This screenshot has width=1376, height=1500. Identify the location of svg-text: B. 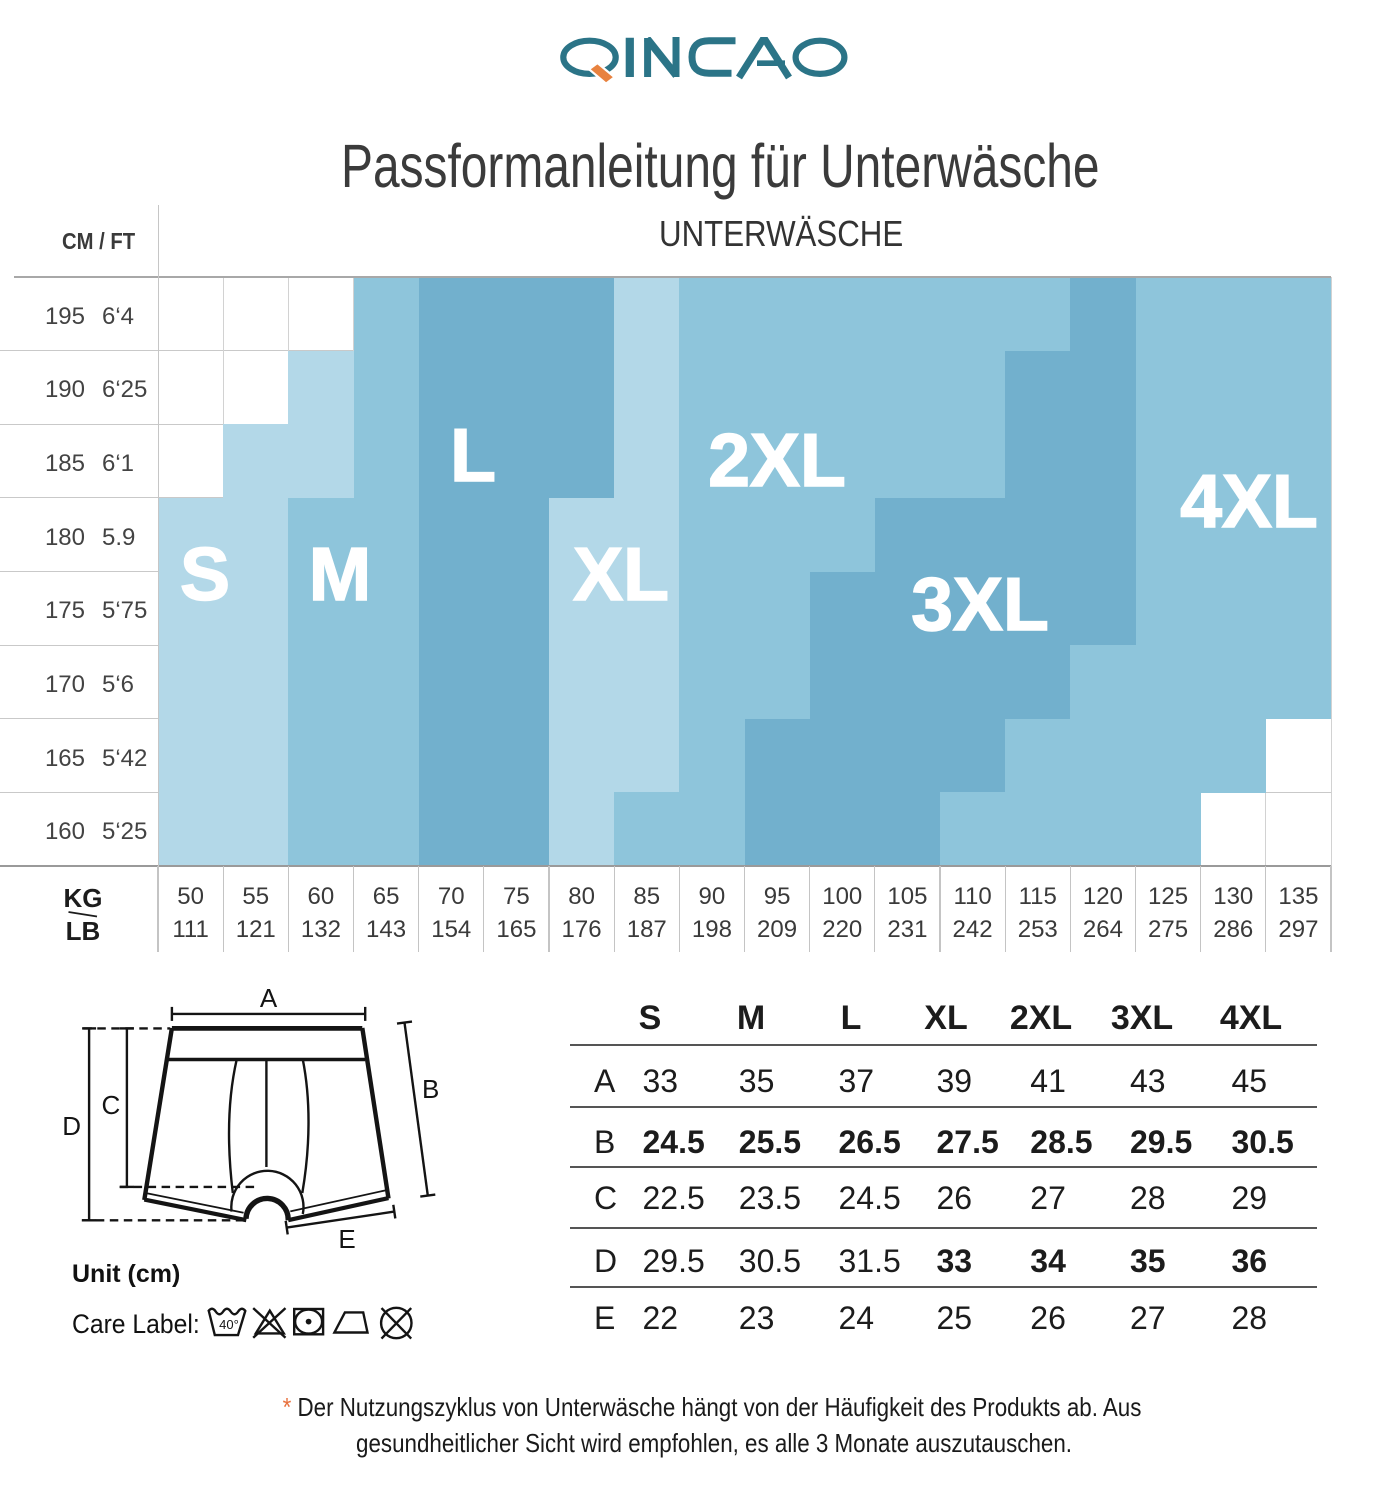
(430, 1089).